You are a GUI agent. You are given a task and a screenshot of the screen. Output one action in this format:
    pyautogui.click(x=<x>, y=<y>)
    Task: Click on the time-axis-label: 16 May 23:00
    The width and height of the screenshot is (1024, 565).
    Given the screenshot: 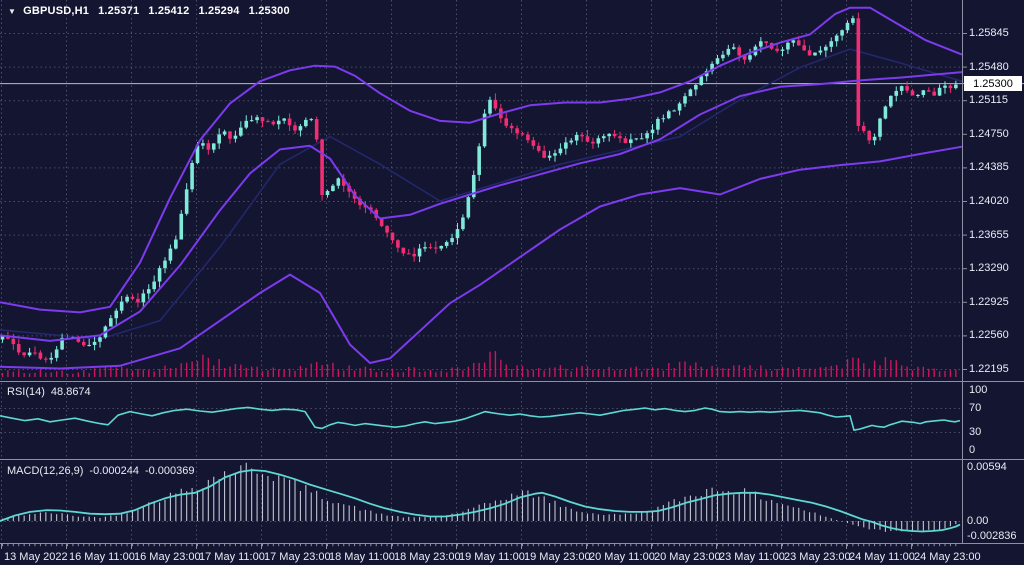 What is the action you would take?
    pyautogui.click(x=167, y=557)
    